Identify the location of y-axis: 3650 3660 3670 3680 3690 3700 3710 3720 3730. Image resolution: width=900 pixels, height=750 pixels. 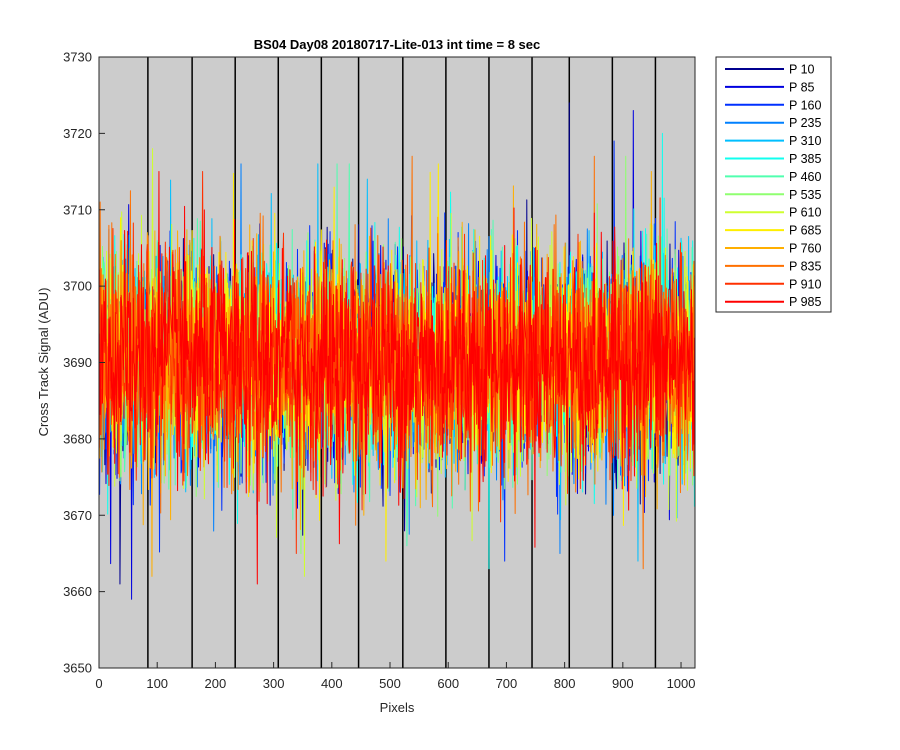
(84, 363).